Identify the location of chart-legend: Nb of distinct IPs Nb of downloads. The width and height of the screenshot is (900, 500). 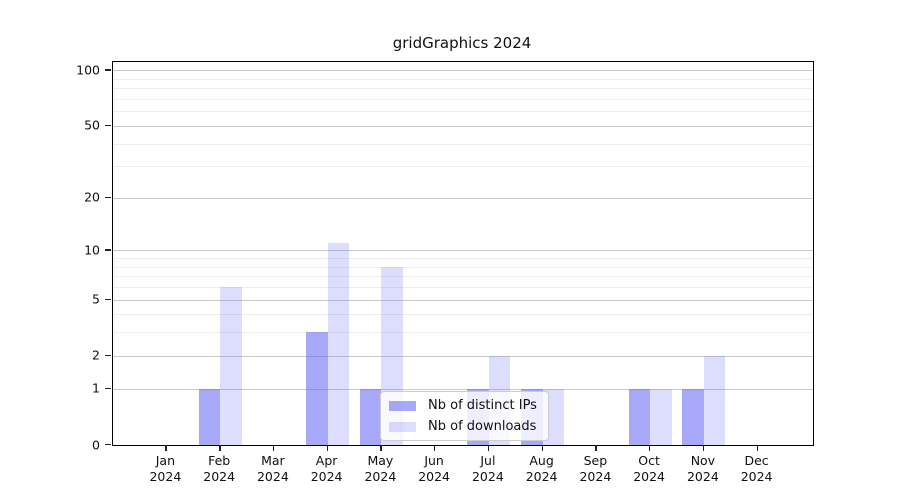
(464, 416).